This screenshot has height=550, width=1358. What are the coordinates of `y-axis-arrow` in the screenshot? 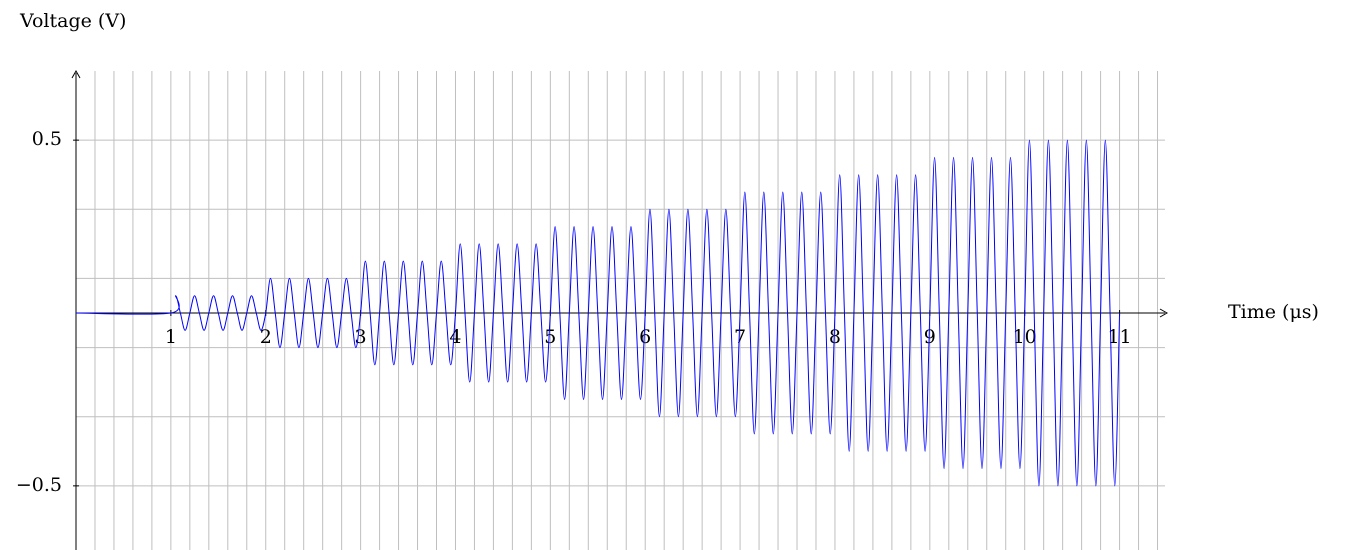 It's located at (76, 74).